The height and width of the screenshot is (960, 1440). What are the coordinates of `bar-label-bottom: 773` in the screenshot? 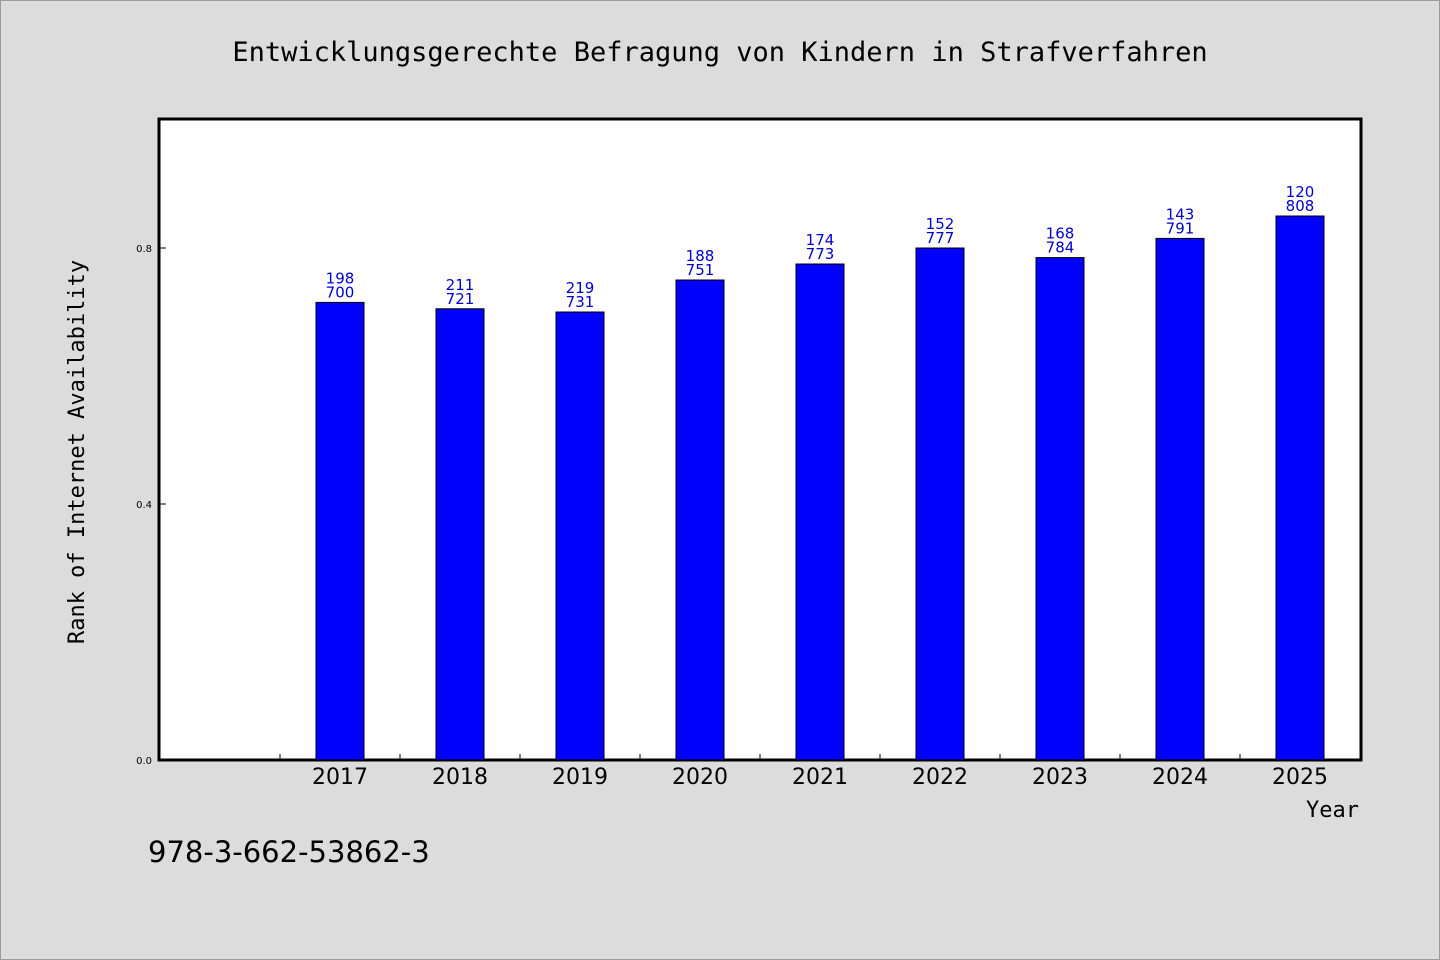 It's located at (820, 254).